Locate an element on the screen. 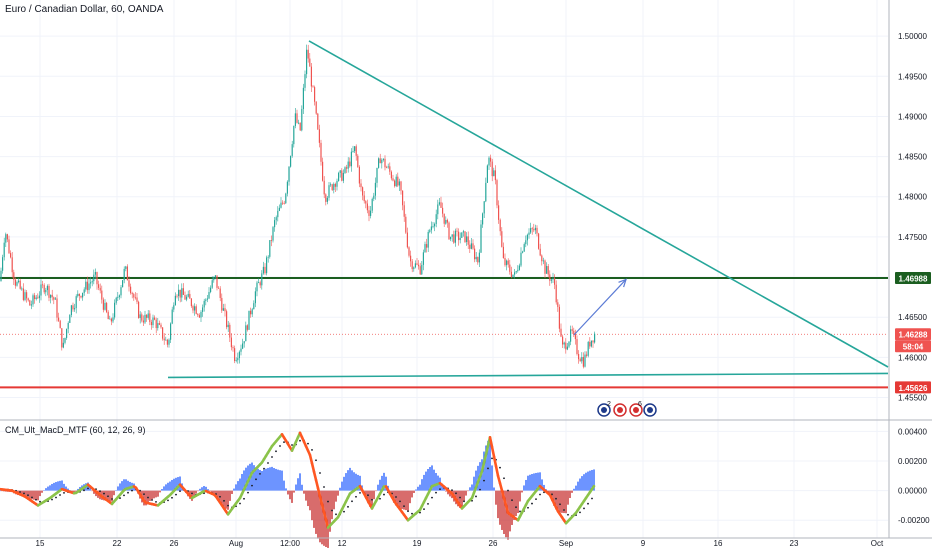 This screenshot has width=932, height=555. event-count-label: 6 is located at coordinates (640, 404).